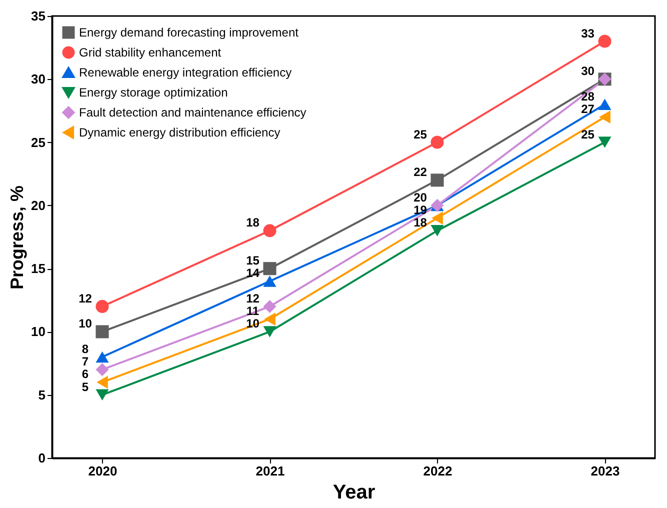  Describe the element at coordinates (421, 172) in the screenshot. I see `data-label: 22` at that location.